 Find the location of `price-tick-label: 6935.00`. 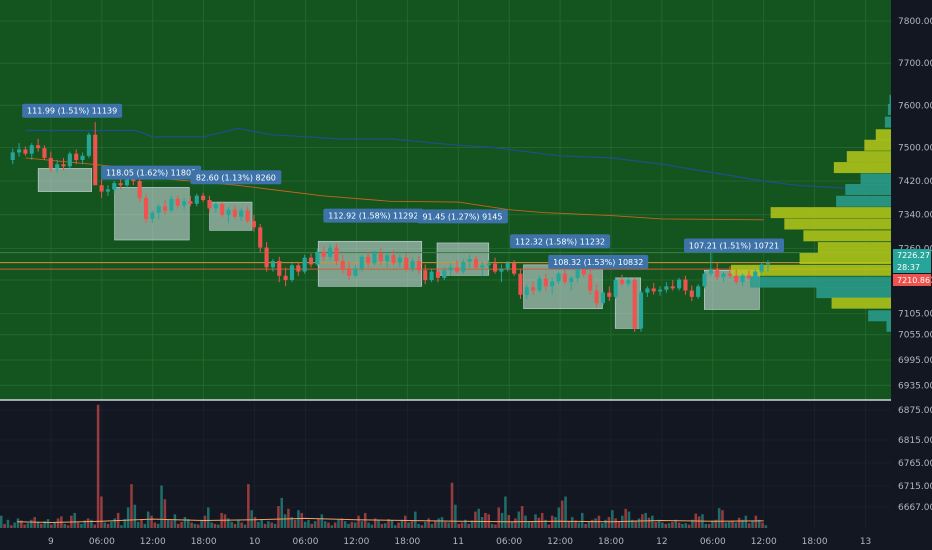

price-tick-label: 6935.00 is located at coordinates (915, 386).